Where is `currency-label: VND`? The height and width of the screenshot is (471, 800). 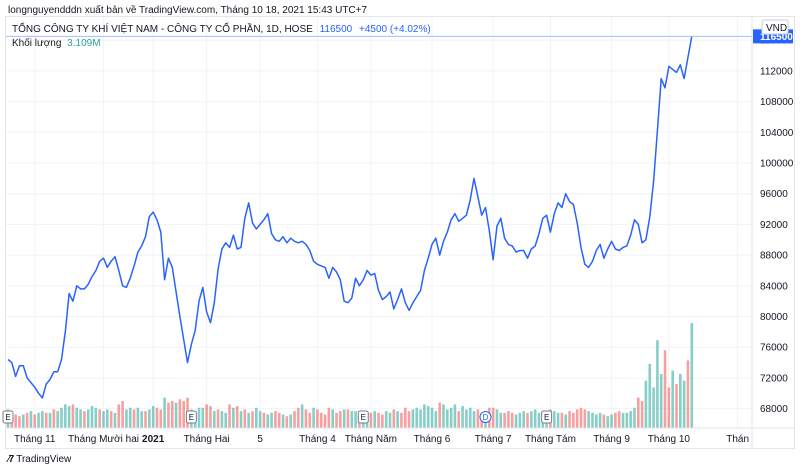 currency-label: VND is located at coordinates (776, 28).